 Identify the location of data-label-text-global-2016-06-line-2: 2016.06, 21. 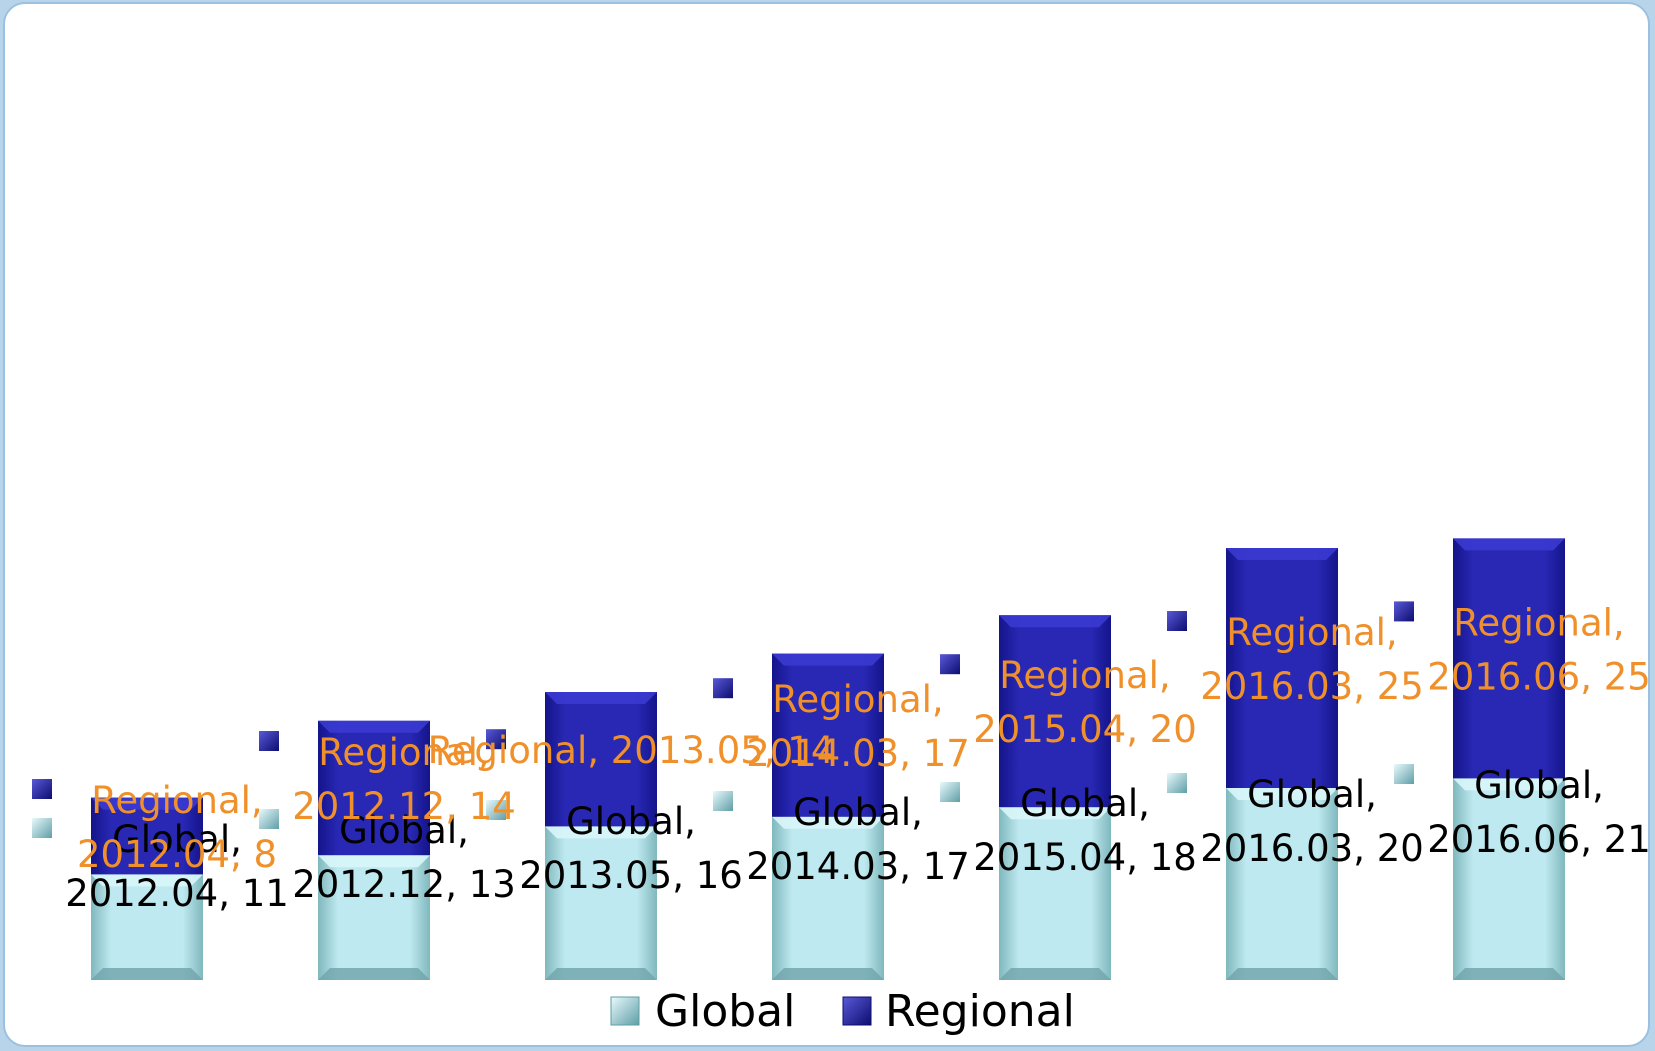
(1538, 839).